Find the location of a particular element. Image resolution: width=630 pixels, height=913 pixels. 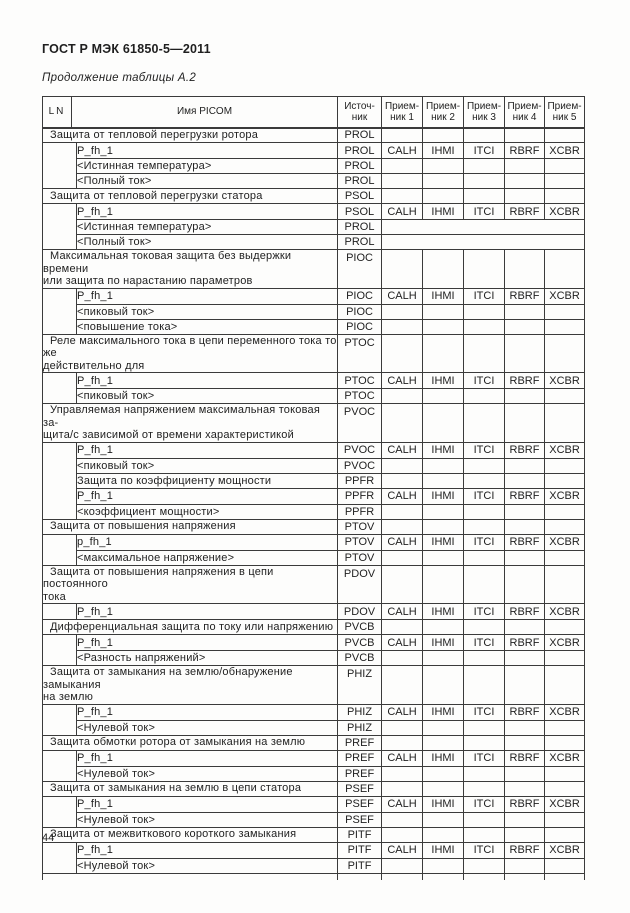

column-header-receiver-5: Прием- ник 5 is located at coordinates (565, 112).